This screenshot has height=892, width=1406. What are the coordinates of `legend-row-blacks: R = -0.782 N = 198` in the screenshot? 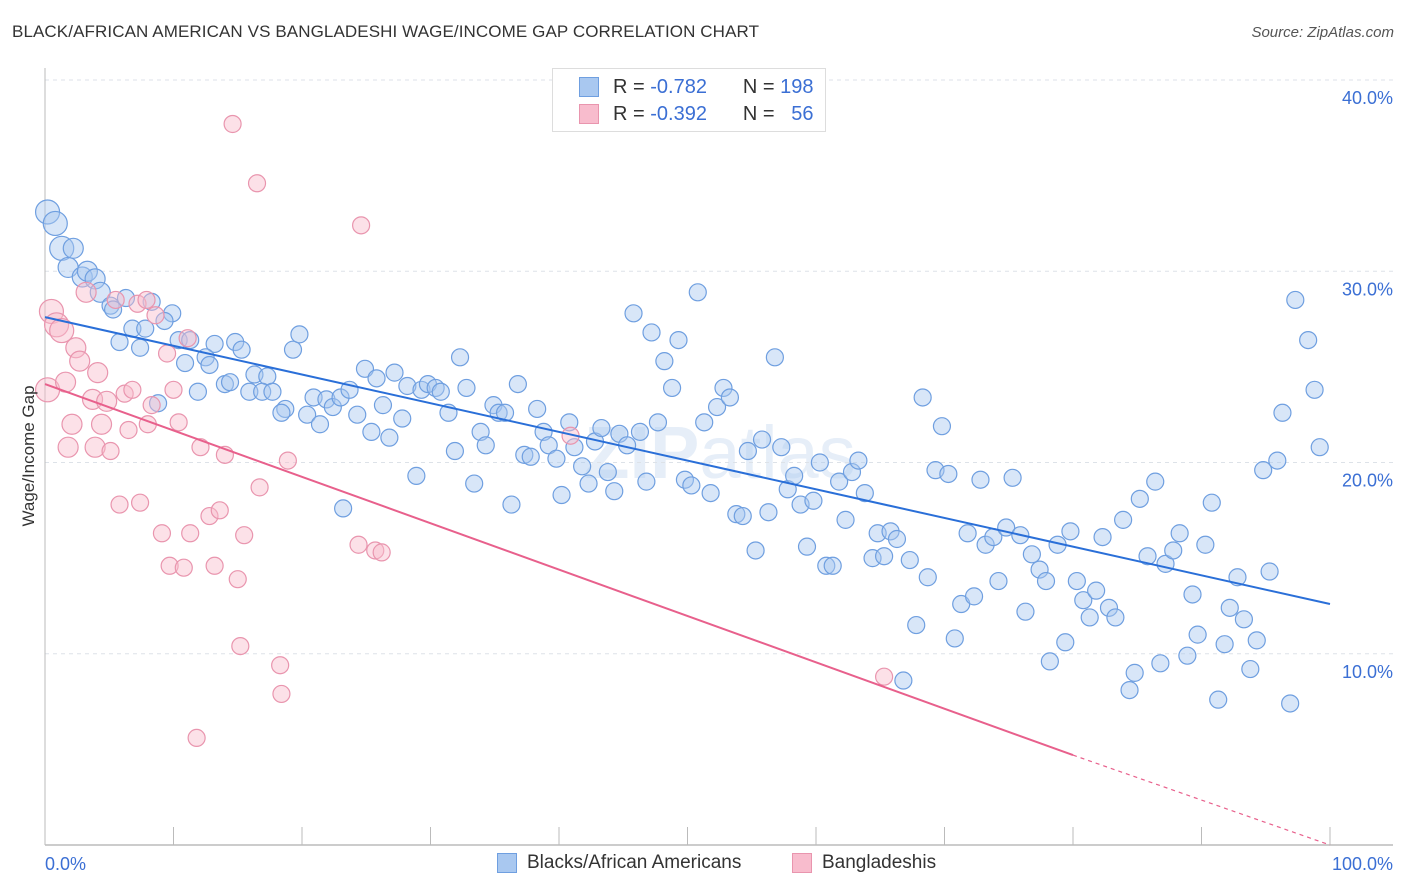 It's located at (696, 87).